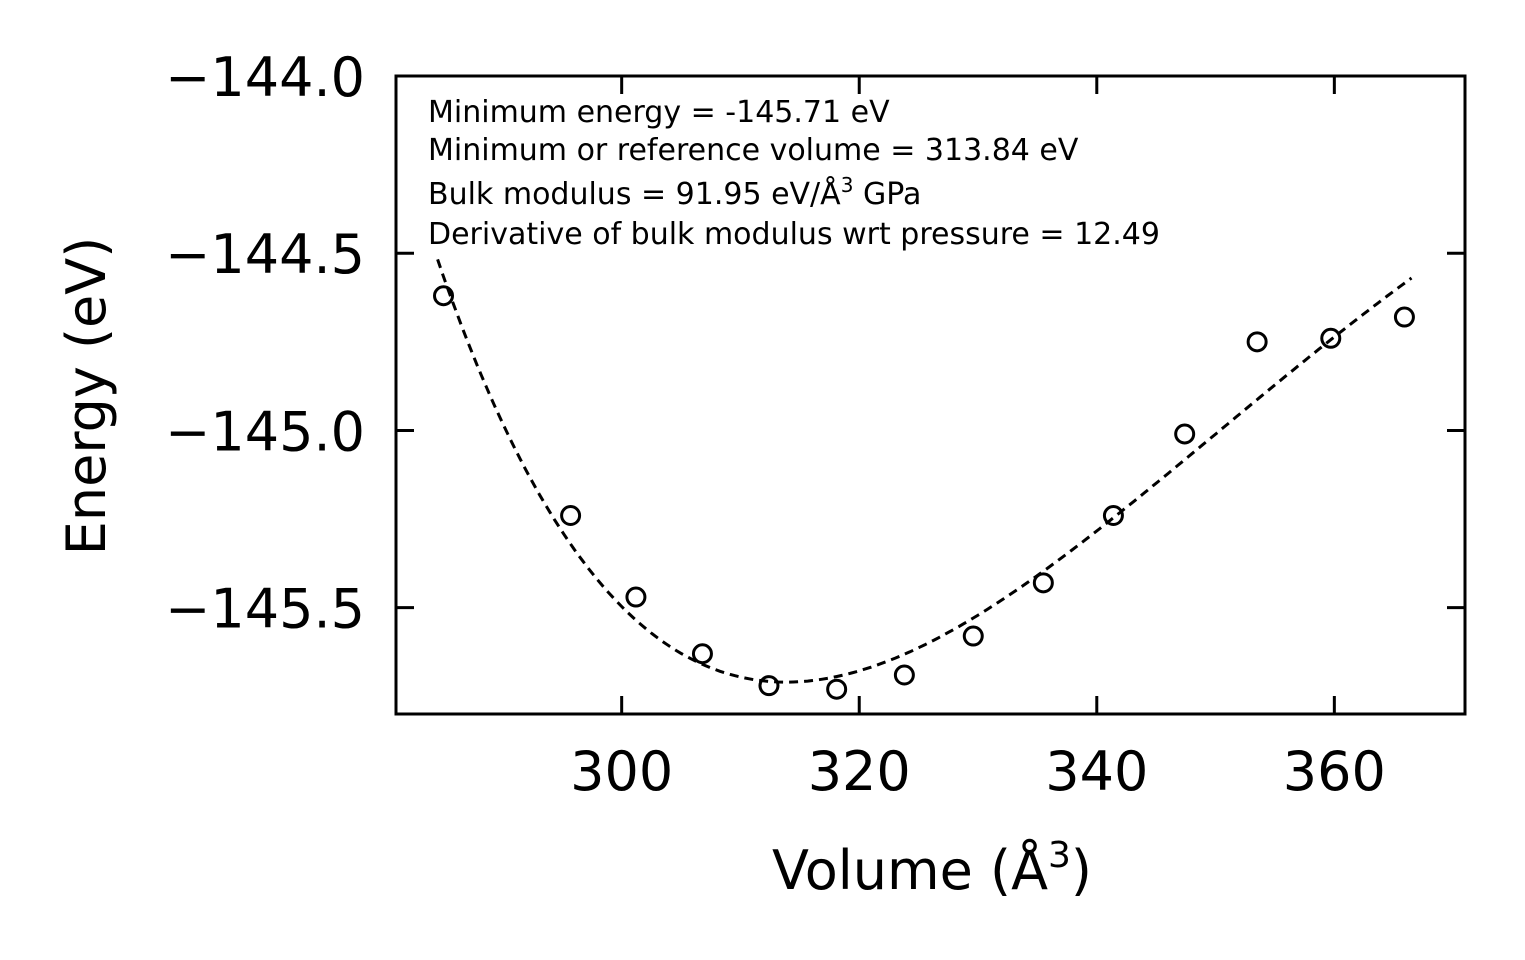  Describe the element at coordinates (753, 150) in the screenshot. I see `annotation-min-volume: Minimum or reference volume = 313.84 eV` at that location.